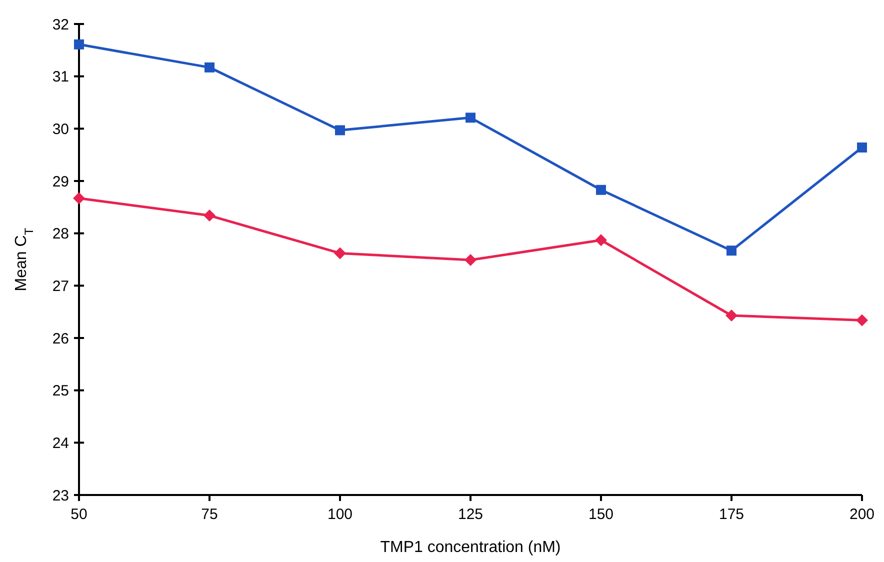 This screenshot has width=884, height=562. I want to click on x-tick-label: 175, so click(731, 514).